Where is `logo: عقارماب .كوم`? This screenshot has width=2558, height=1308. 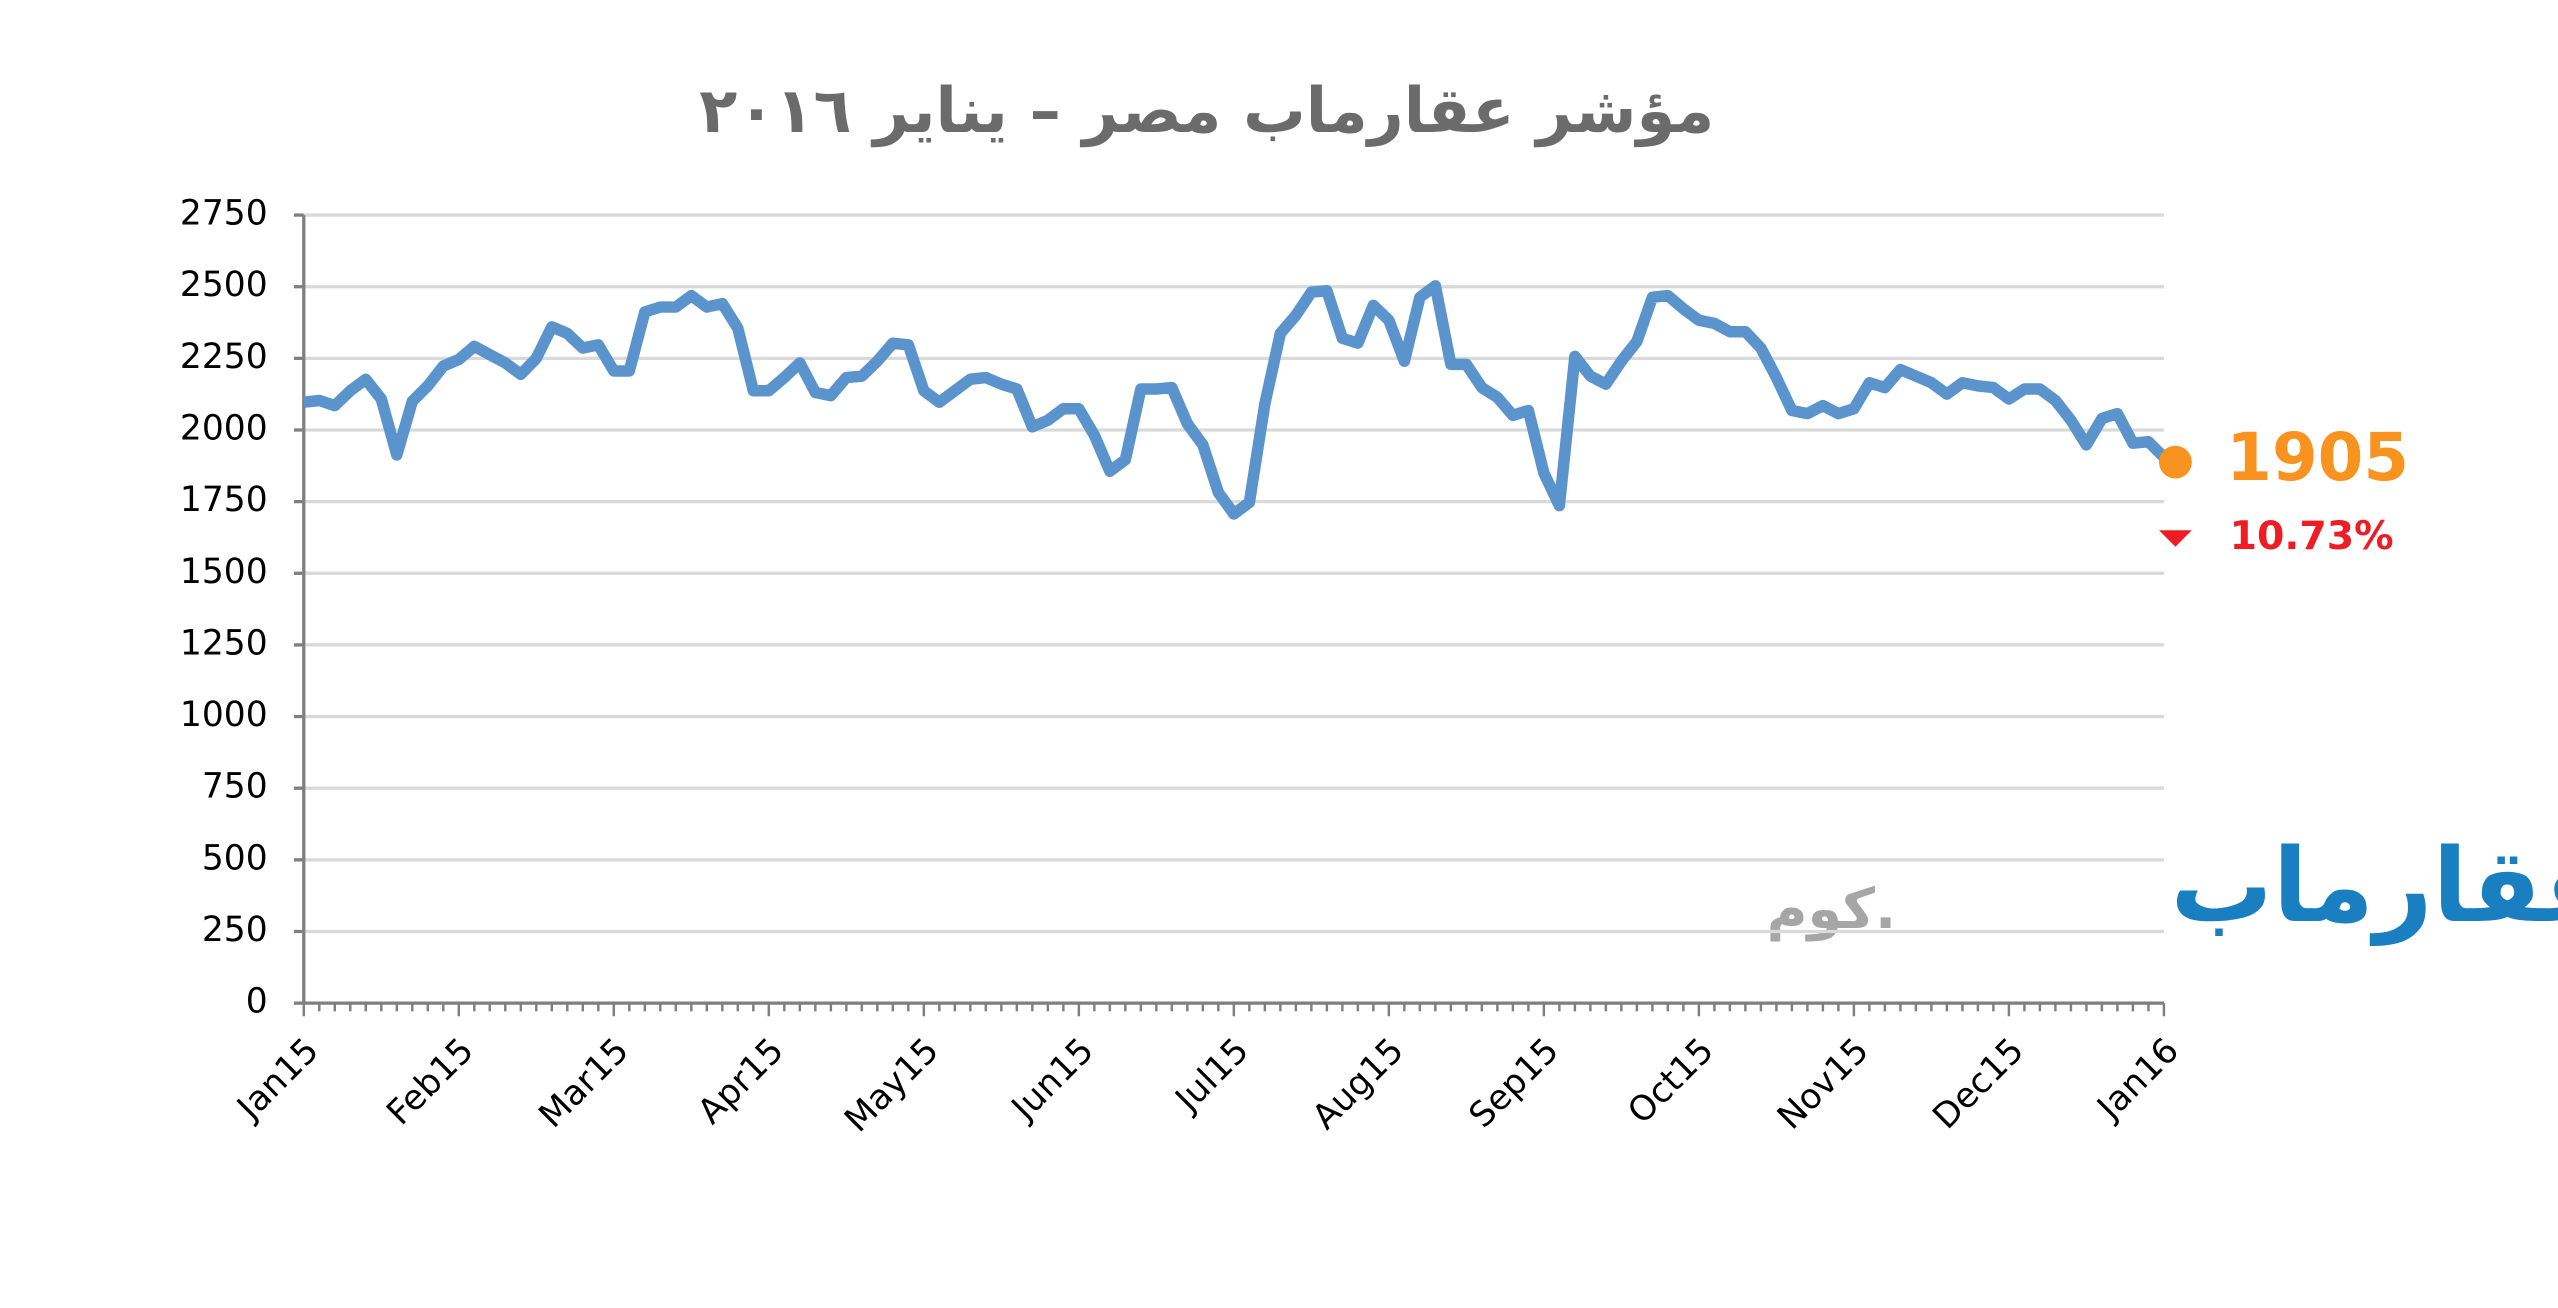 logo: عقارماب .كوم is located at coordinates (2162, 887).